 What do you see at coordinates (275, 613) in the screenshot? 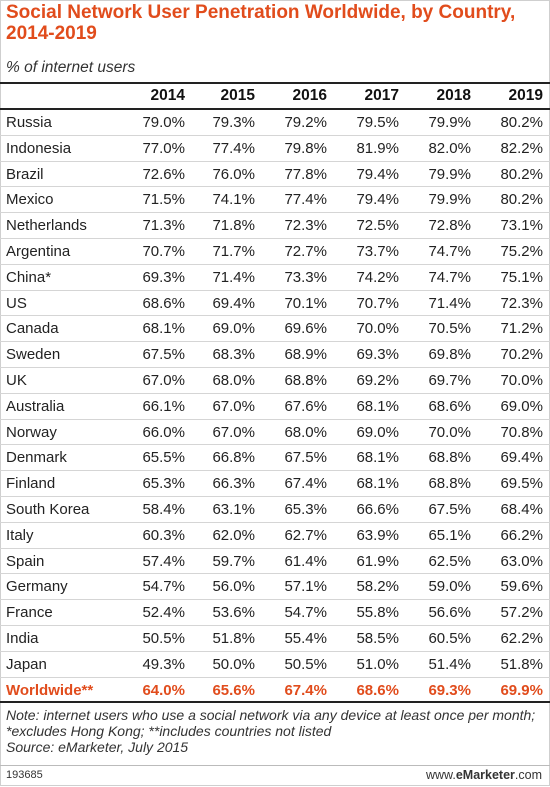
I see `table-row: France 52.4% 53.6% 54.7% 55.8% 56.6% 57.2%` at bounding box center [275, 613].